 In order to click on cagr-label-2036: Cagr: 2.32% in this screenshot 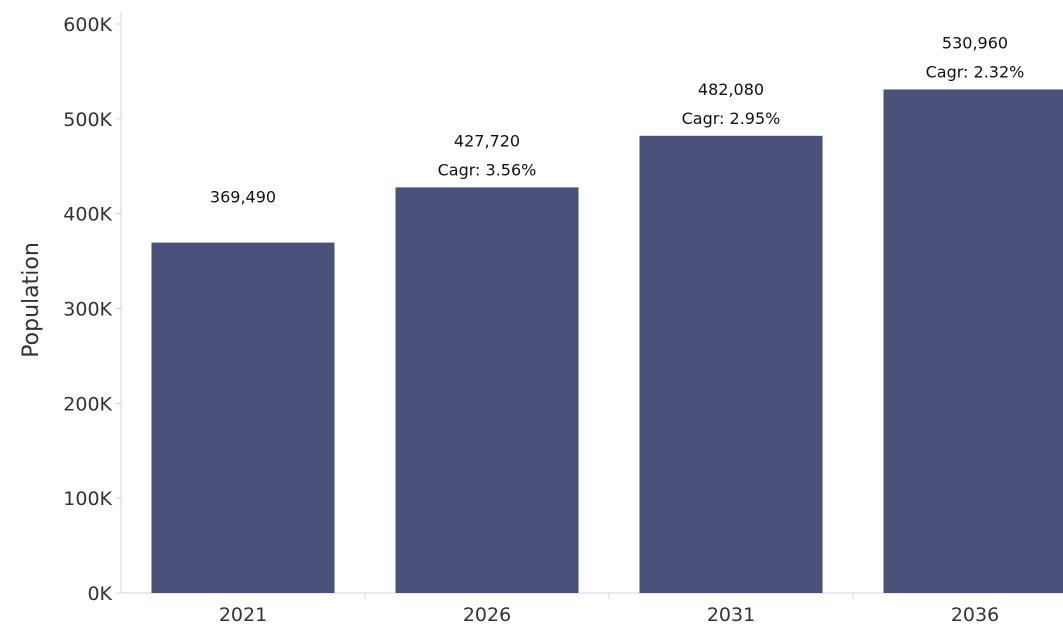, I will do `click(975, 71)`.